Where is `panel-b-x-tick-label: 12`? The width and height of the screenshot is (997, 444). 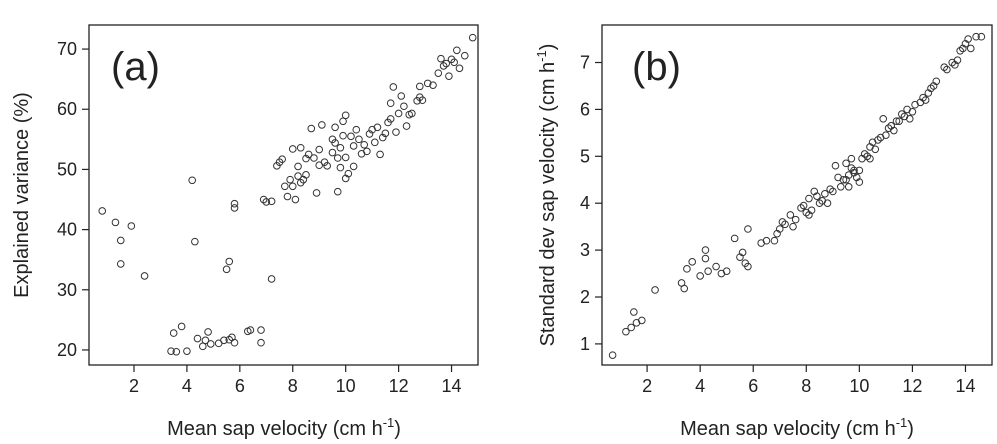
panel-b-x-tick-label: 12 is located at coordinates (912, 386).